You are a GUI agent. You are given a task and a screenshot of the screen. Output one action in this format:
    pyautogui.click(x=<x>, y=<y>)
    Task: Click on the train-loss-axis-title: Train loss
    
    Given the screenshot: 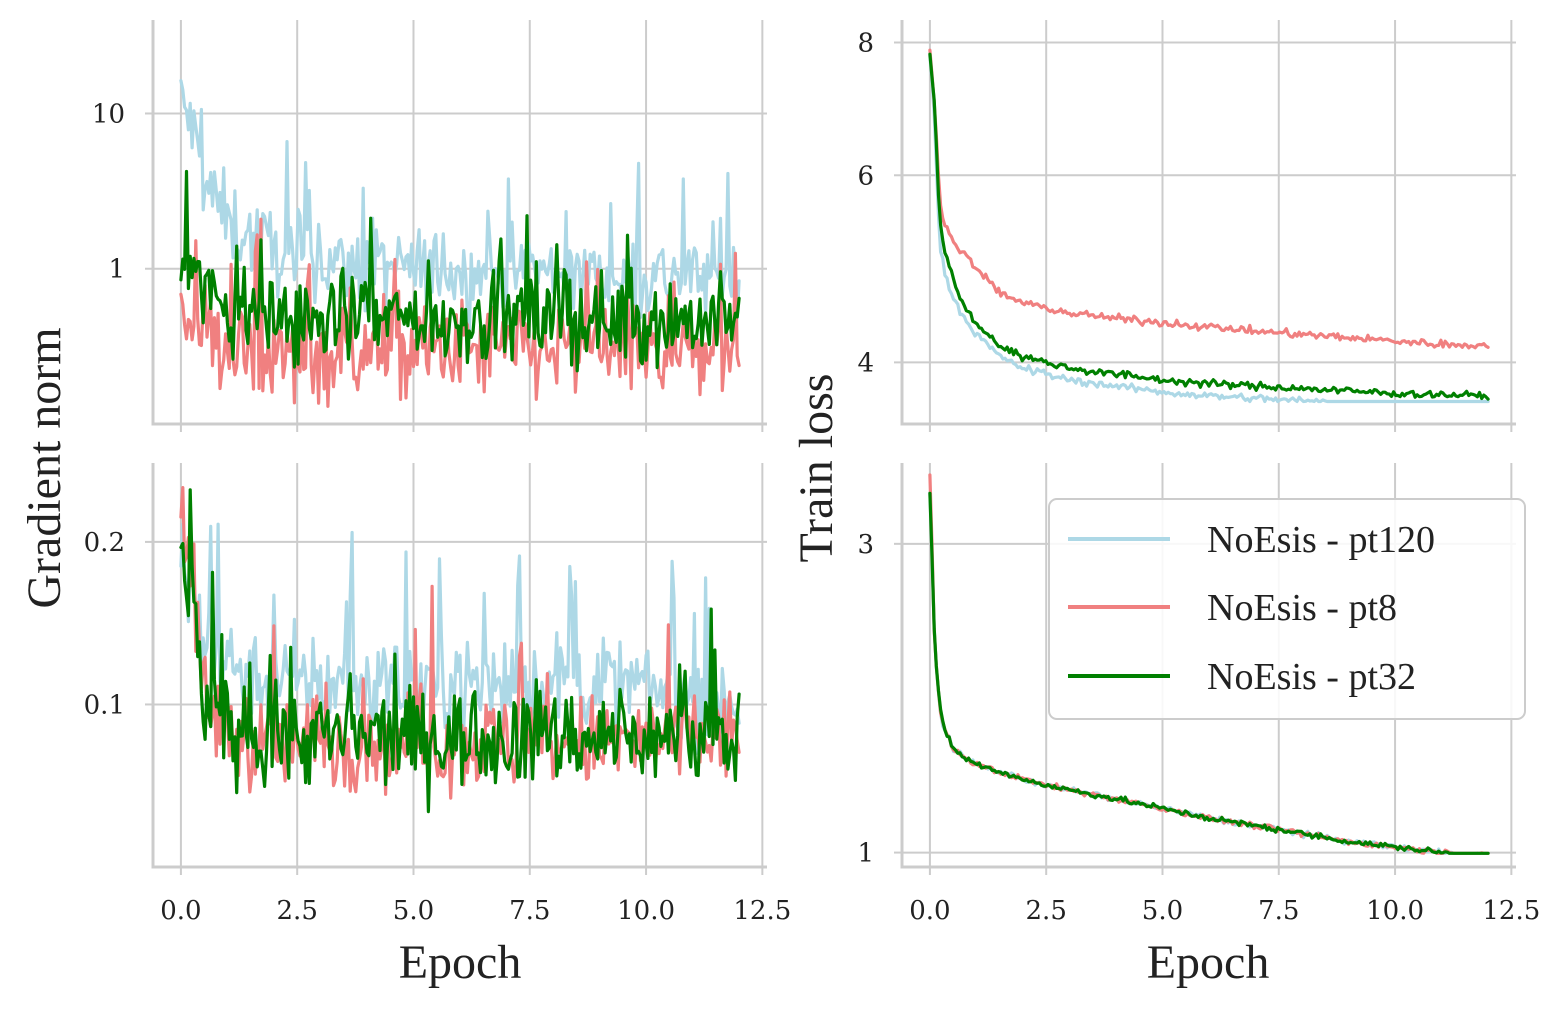 What is the action you would take?
    pyautogui.click(x=816, y=468)
    